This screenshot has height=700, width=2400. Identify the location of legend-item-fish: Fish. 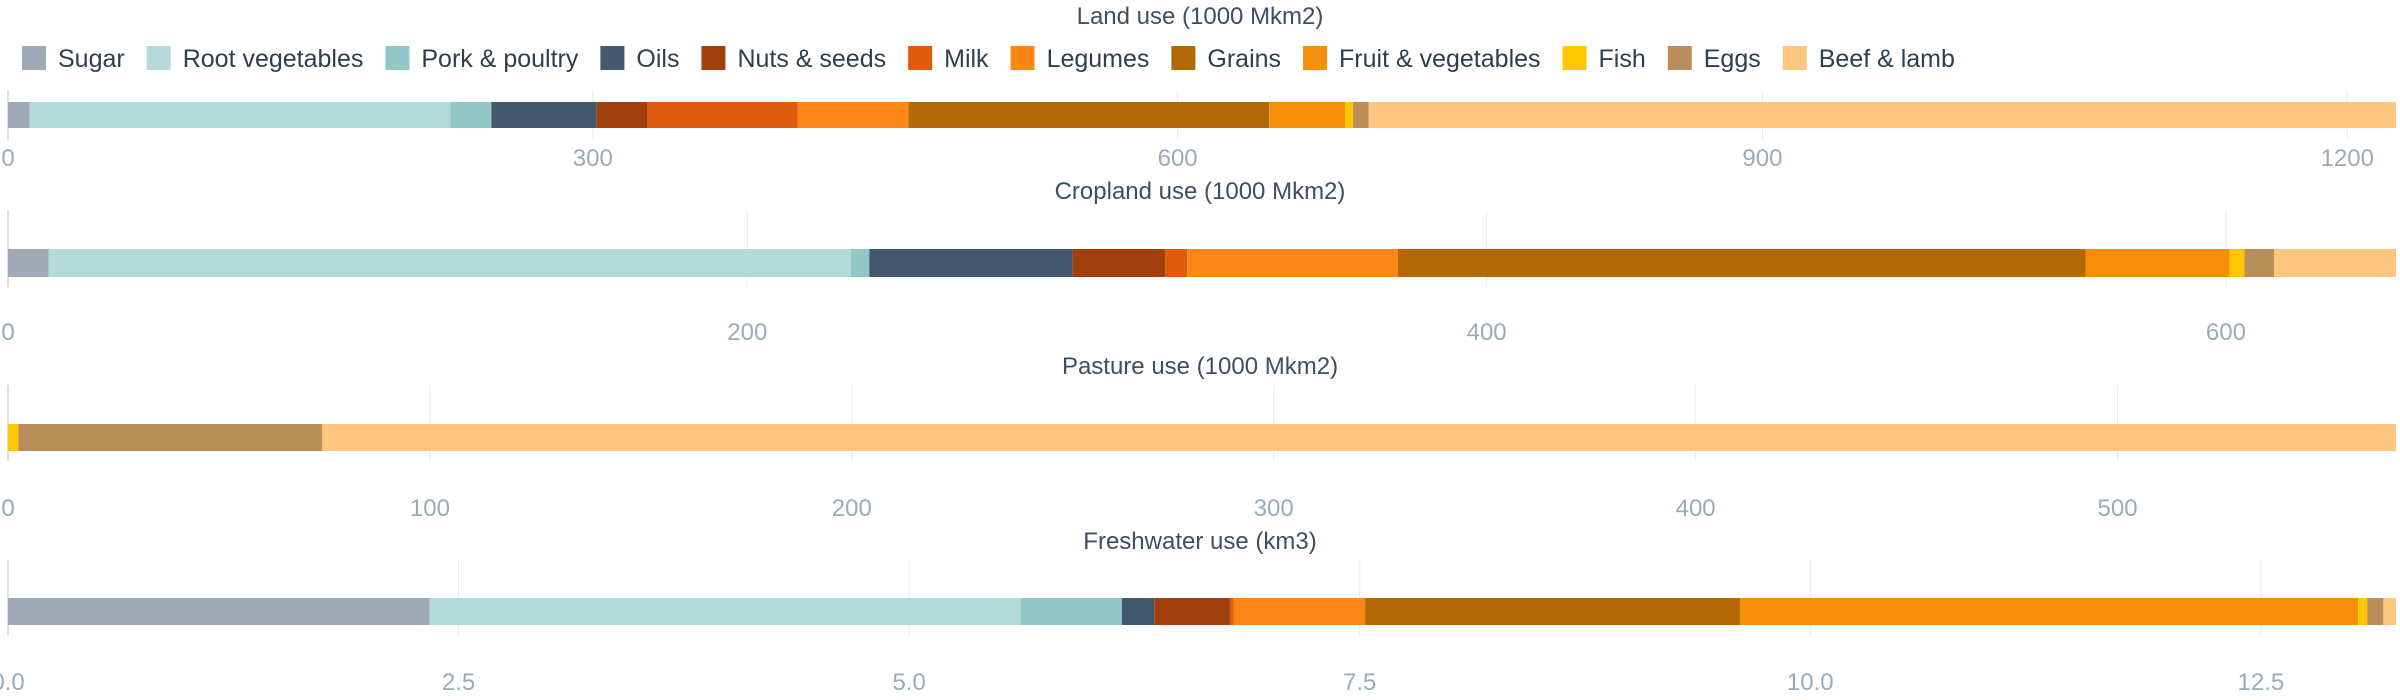
(1604, 59).